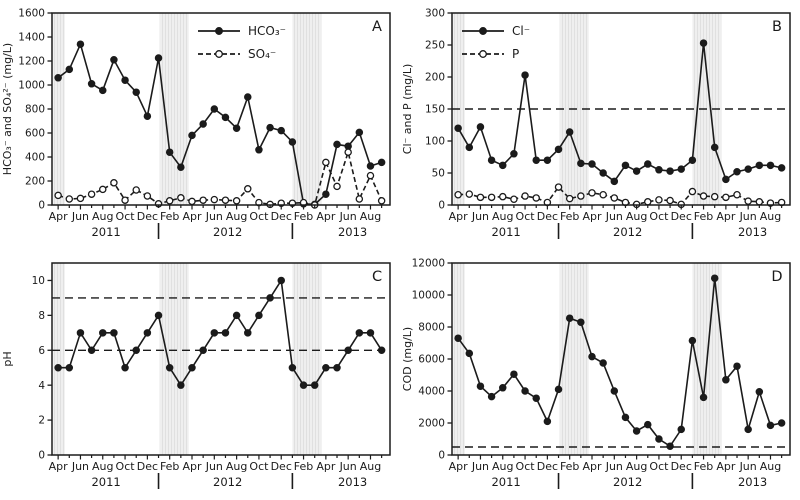 This screenshot has height=500, width=800. Describe the element at coordinates (377, 27) in the screenshot. I see `panel-letter: A` at that location.